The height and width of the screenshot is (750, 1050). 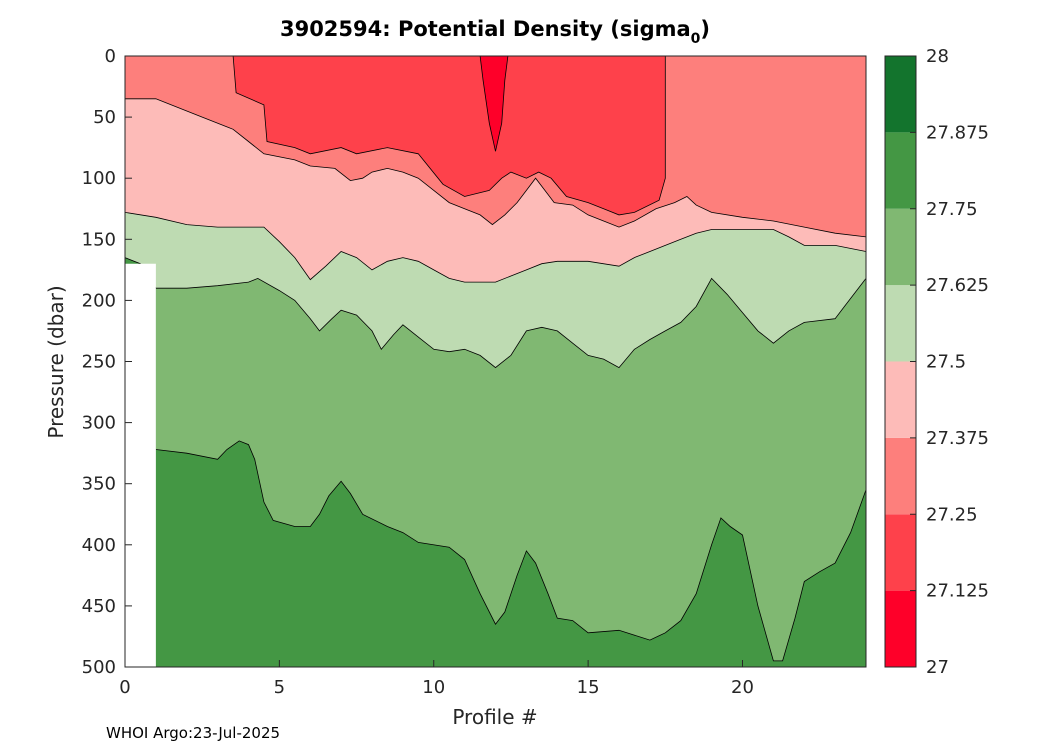 What do you see at coordinates (433, 687) in the screenshot?
I see `x-tick-label: 10` at bounding box center [433, 687].